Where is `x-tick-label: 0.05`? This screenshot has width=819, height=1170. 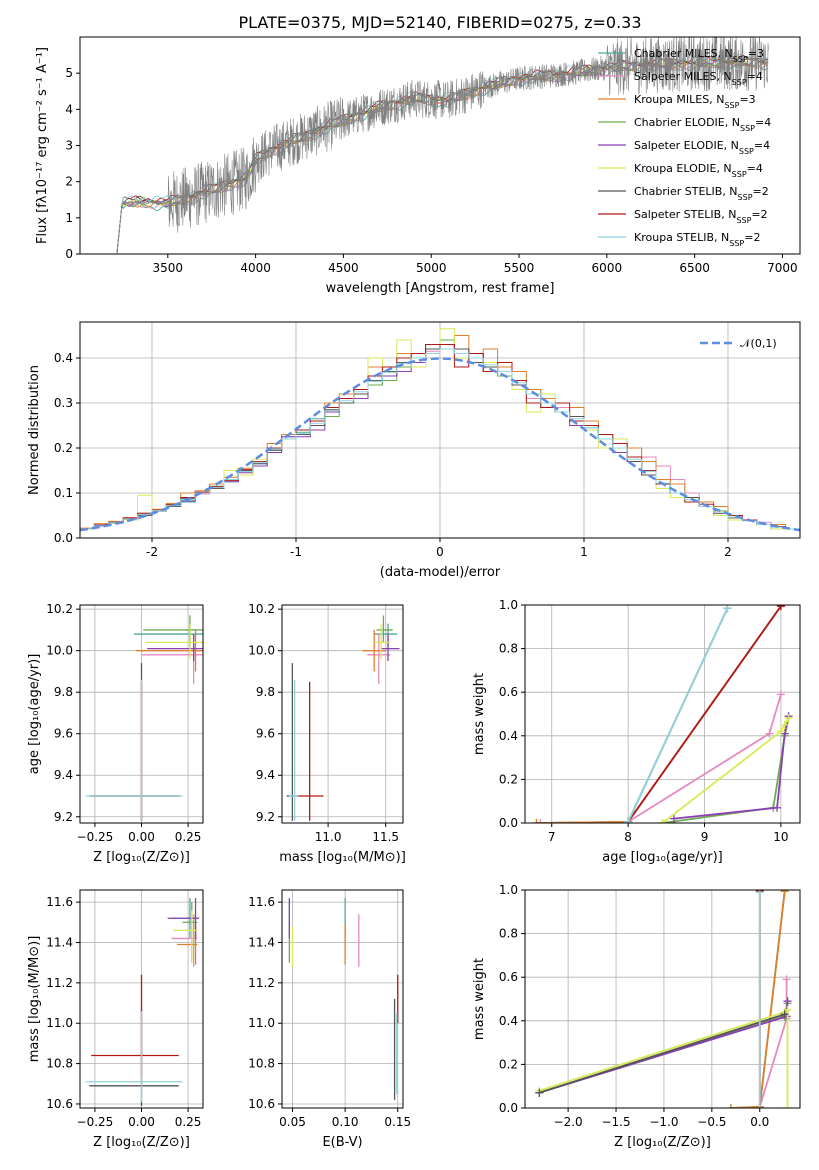
x-tick-label: 0.05 is located at coordinates (292, 1122).